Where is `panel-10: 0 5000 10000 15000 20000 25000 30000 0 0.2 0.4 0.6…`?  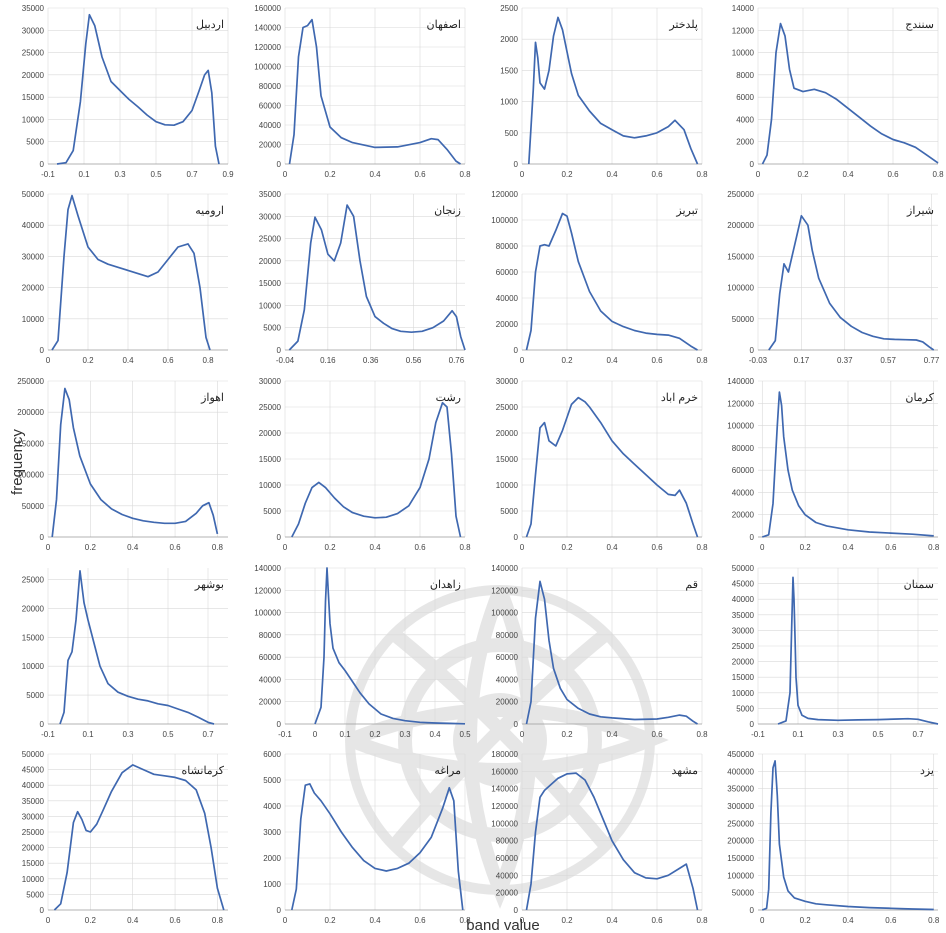 panel-10: 0 5000 10000 15000 20000 25000 30000 0 0.2 0.4 0.6… is located at coordinates (365, 464).